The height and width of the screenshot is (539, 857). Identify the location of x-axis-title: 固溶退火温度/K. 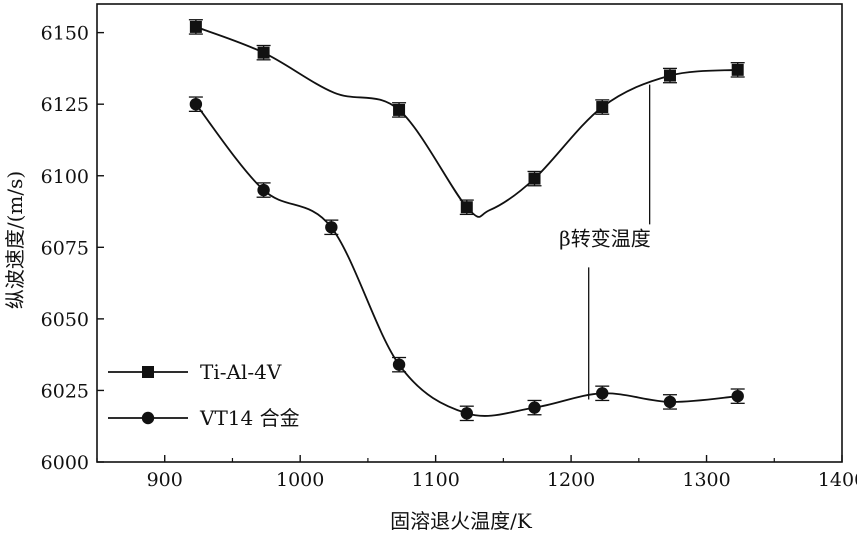
(461, 521).